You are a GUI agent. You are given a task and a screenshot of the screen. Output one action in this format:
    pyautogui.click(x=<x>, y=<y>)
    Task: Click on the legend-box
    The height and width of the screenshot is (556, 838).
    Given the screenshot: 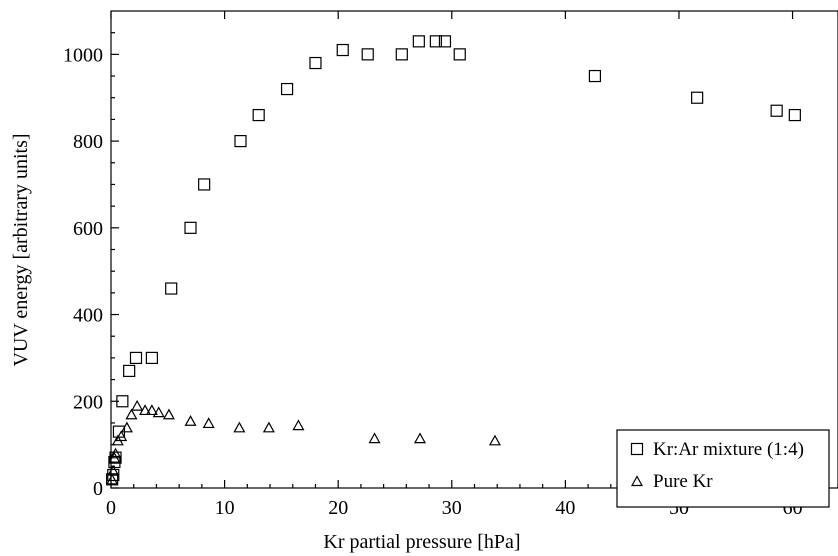 What is the action you would take?
    pyautogui.click(x=723, y=468)
    